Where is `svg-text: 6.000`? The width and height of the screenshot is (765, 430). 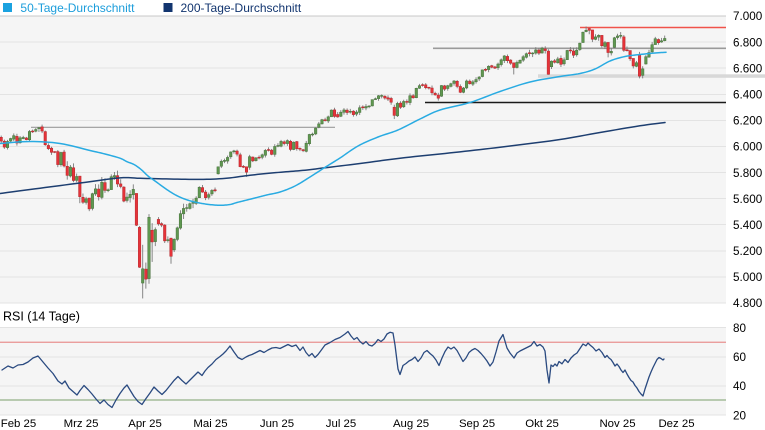 svg-text: 6.000 is located at coordinates (748, 147).